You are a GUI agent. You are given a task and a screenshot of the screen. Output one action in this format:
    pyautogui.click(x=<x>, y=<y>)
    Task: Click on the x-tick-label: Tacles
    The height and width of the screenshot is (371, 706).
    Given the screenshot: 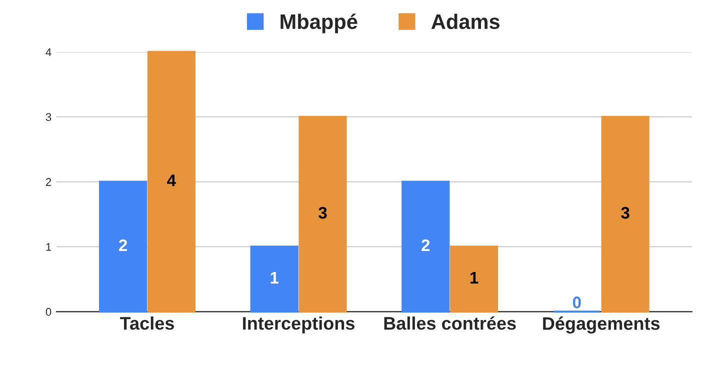 What is the action you would take?
    pyautogui.click(x=147, y=323)
    